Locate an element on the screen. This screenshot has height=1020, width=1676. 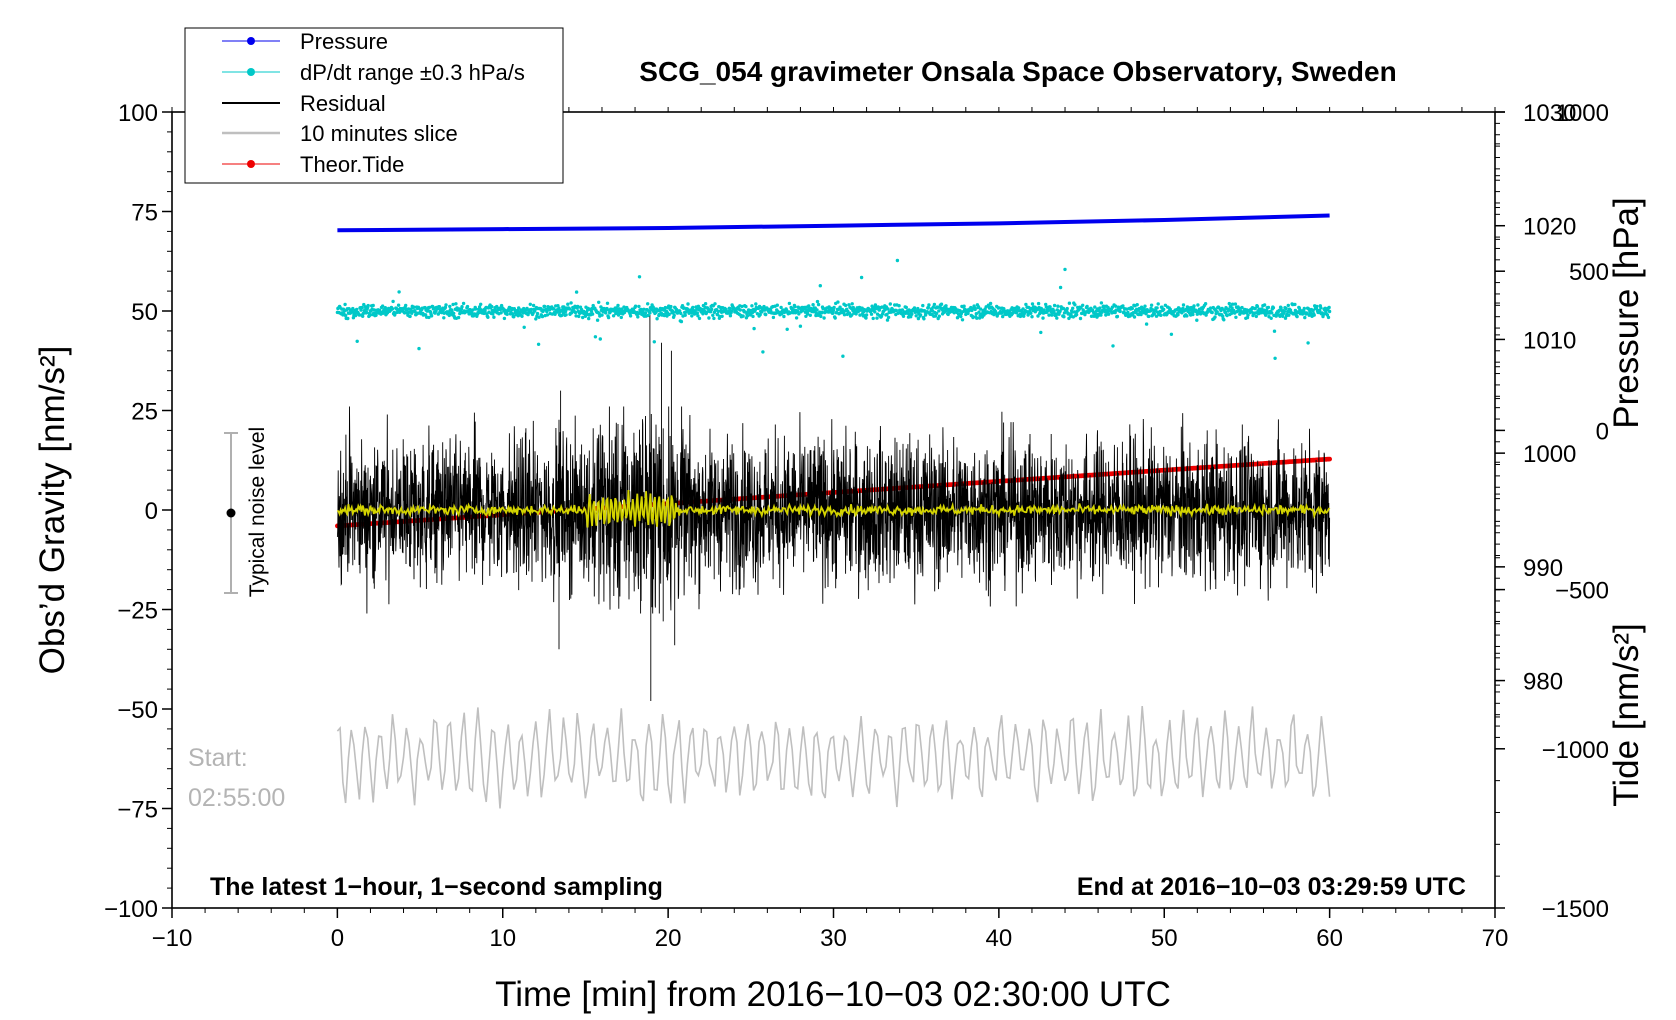
legend-item-dpdt: dP/dt range ±0.3 hPa/s is located at coordinates (373, 72).